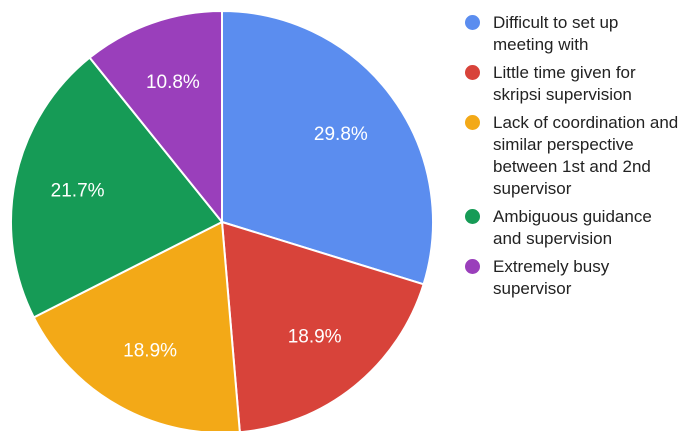 The width and height of the screenshot is (685, 431). I want to click on pie-slice-value-label: 21.7%, so click(78, 190).